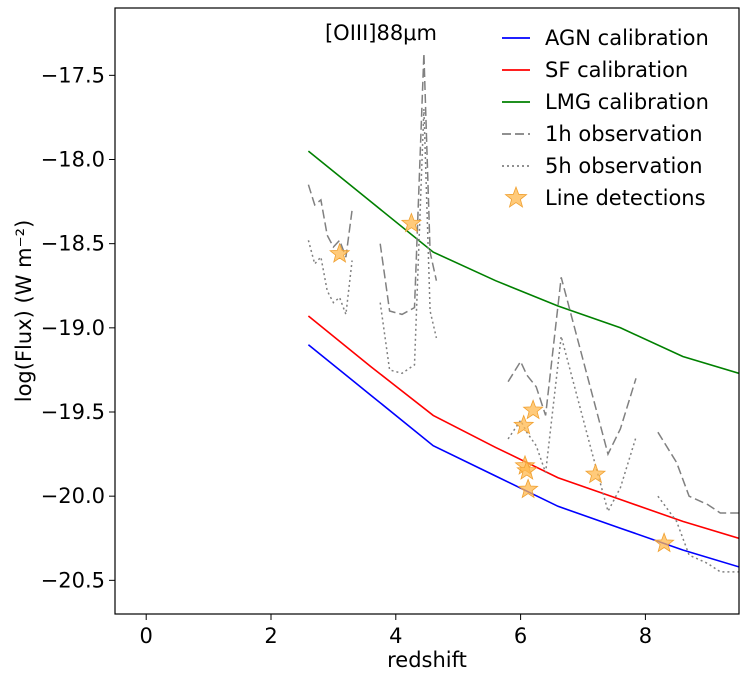 The image size is (747, 679). Describe the element at coordinates (270, 636) in the screenshot. I see `x-tick-label: 2` at that location.